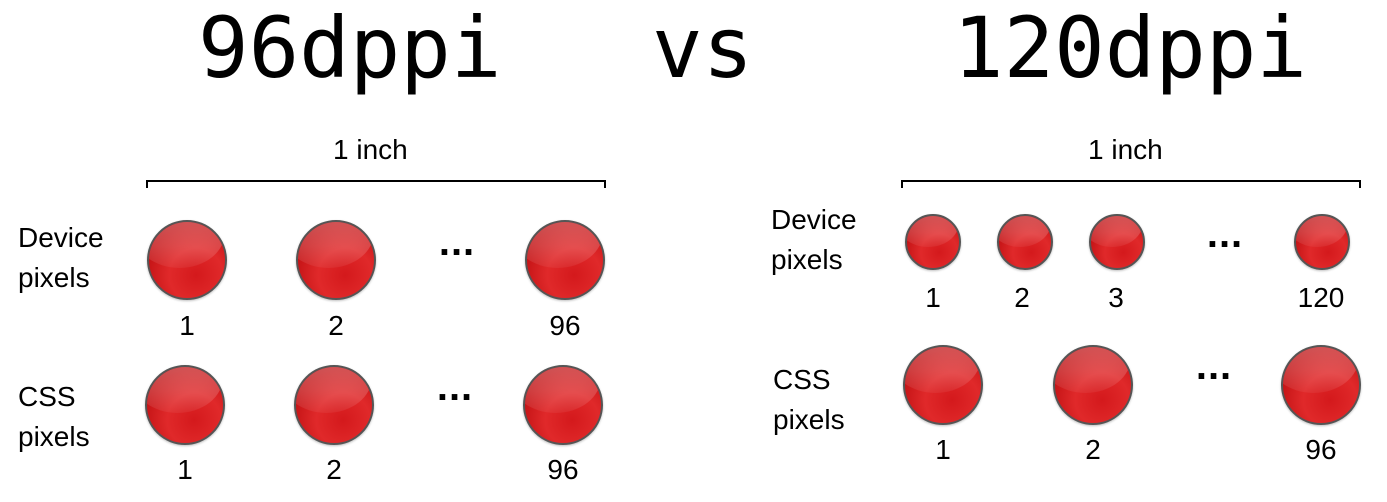 This screenshot has width=1387, height=502. I want to click on title-96dppi: 96dppi, so click(350, 48).